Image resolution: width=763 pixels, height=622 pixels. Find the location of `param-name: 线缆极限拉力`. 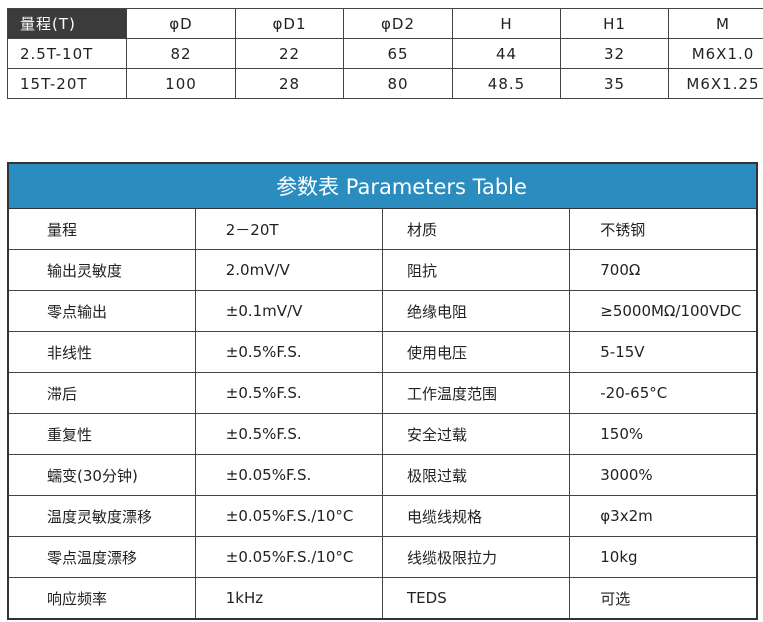

param-name: 线缆极限拉力 is located at coordinates (476, 557).